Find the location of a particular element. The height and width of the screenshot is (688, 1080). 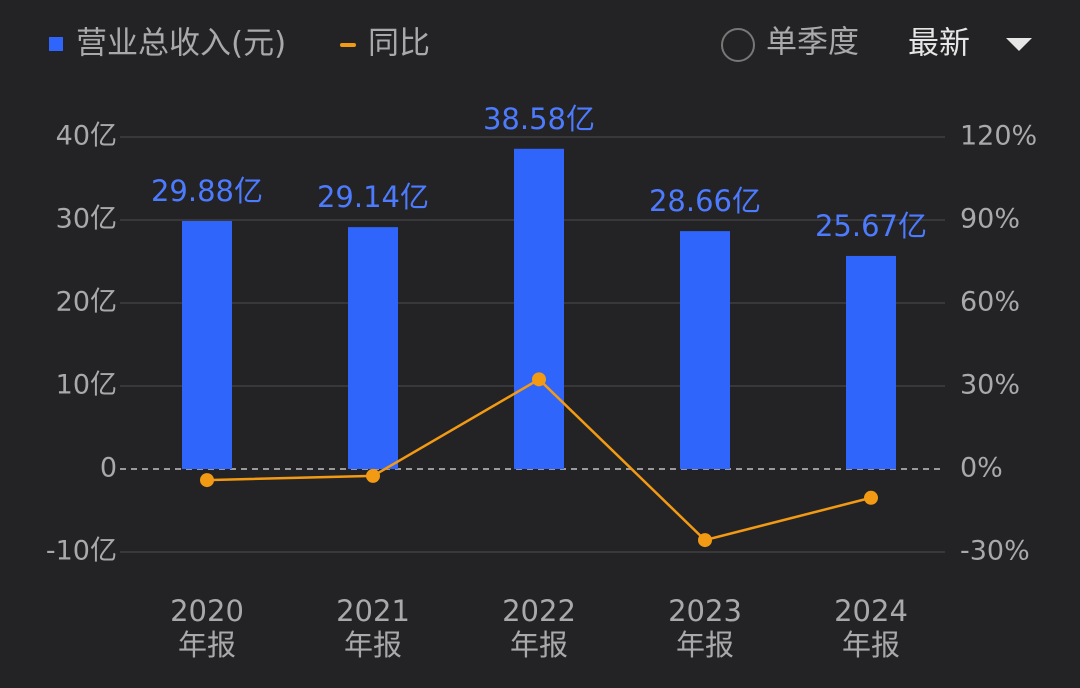

quarterly-toggle: 单季度 is located at coordinates (790, 43).